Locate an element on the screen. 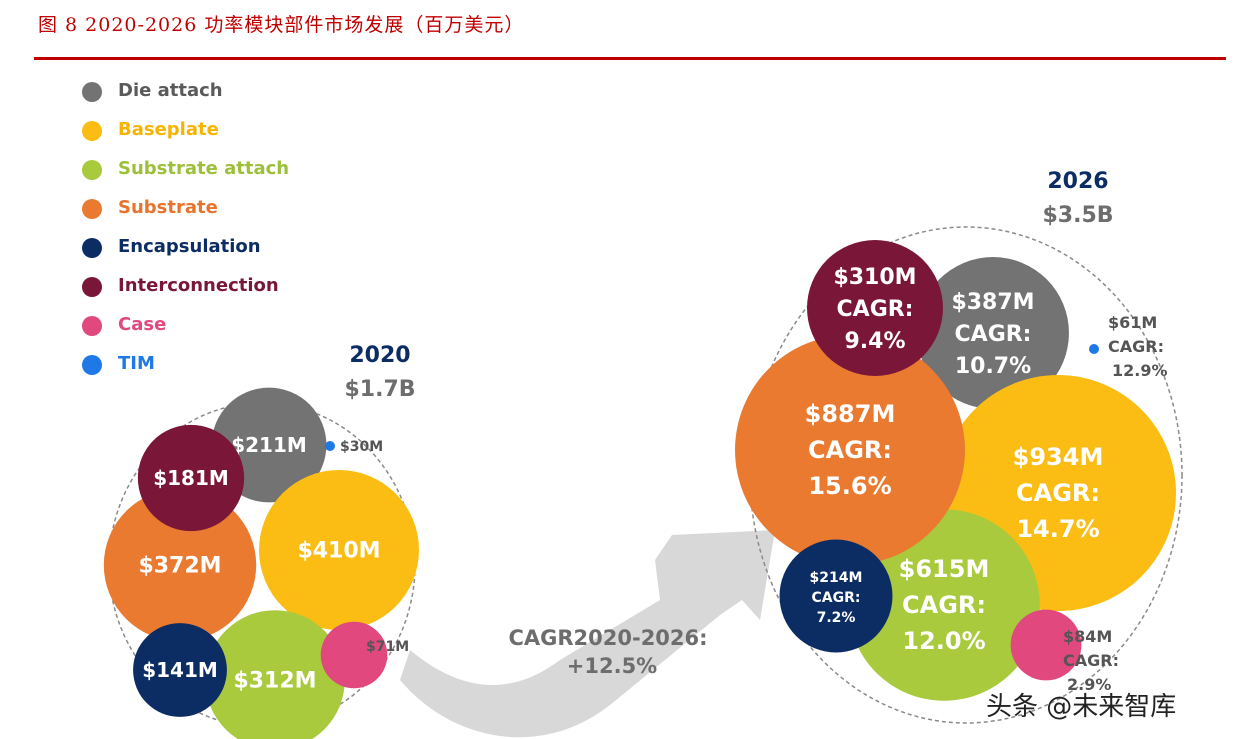 This screenshot has height=739, width=1236. legend-swatch-baseplate is located at coordinates (92, 131).